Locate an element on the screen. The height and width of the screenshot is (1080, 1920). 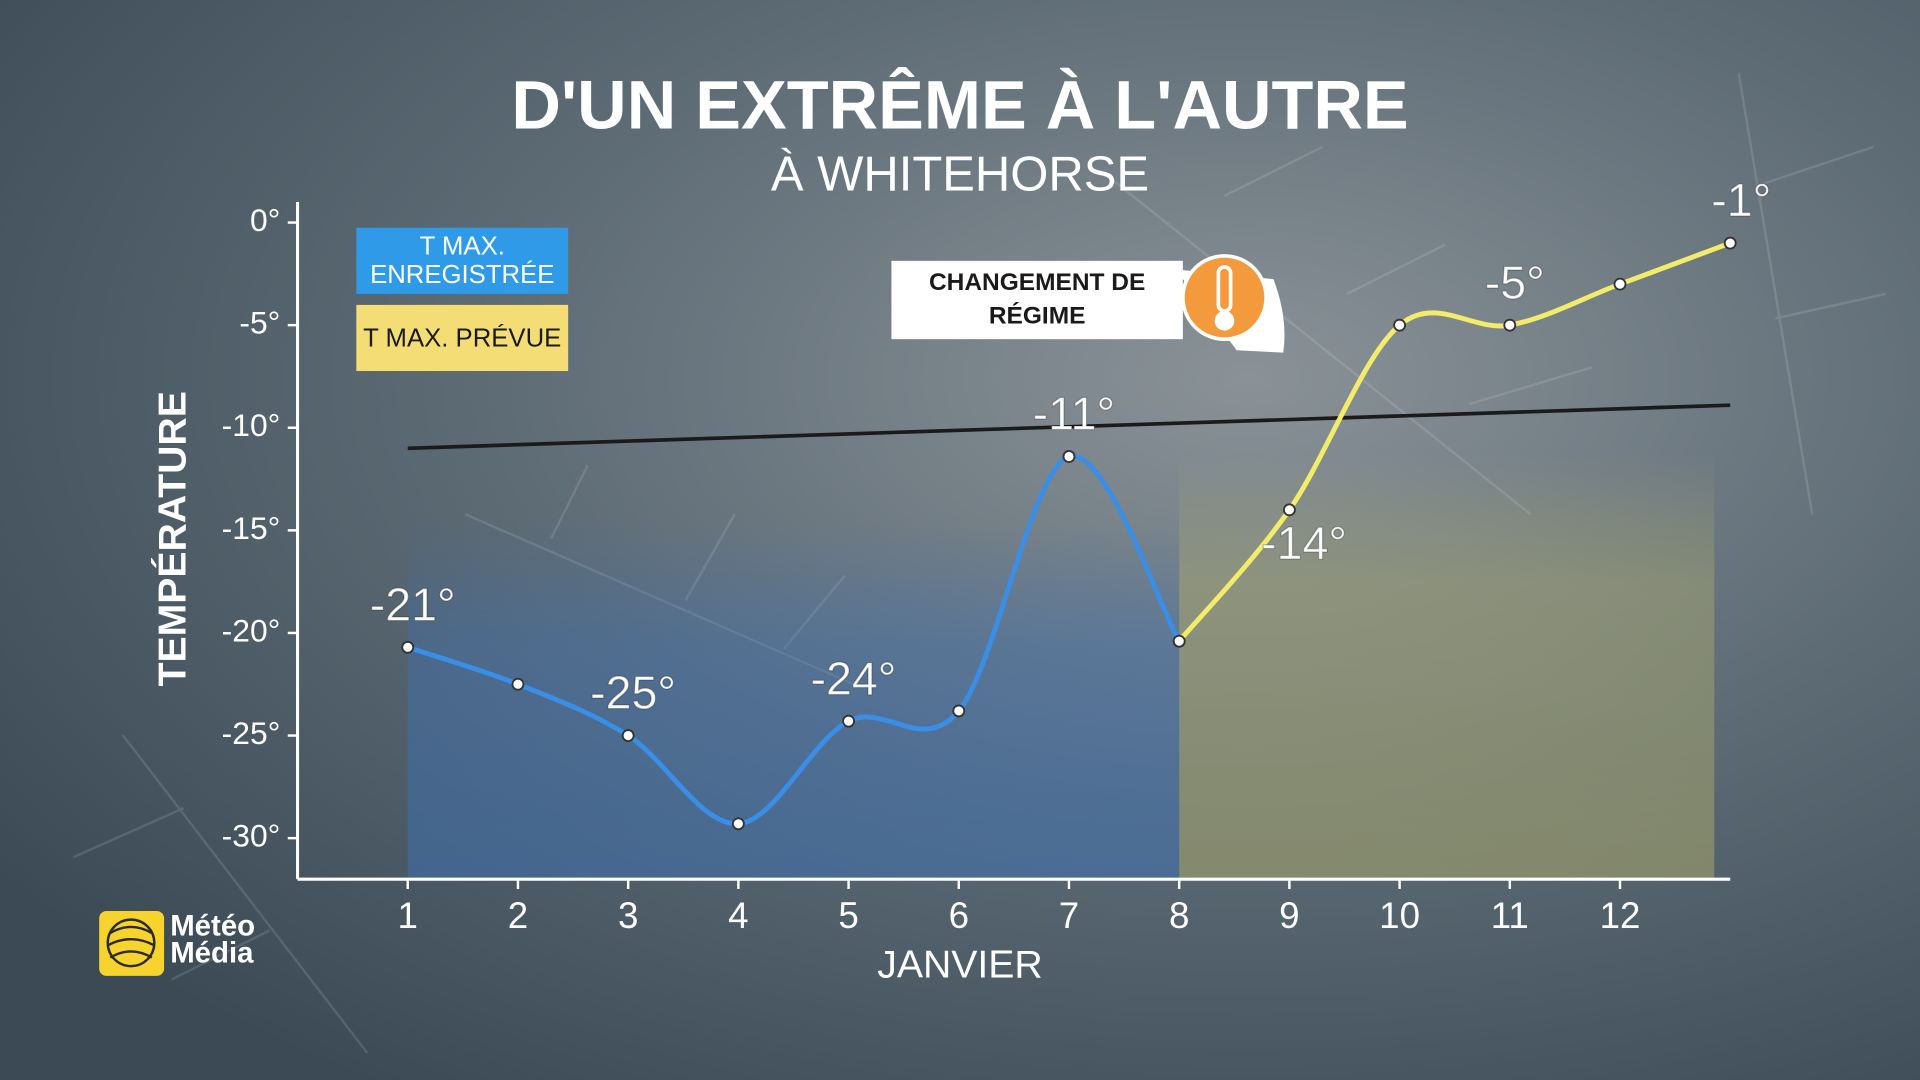
y-tick-label: -15° is located at coordinates (251, 528).